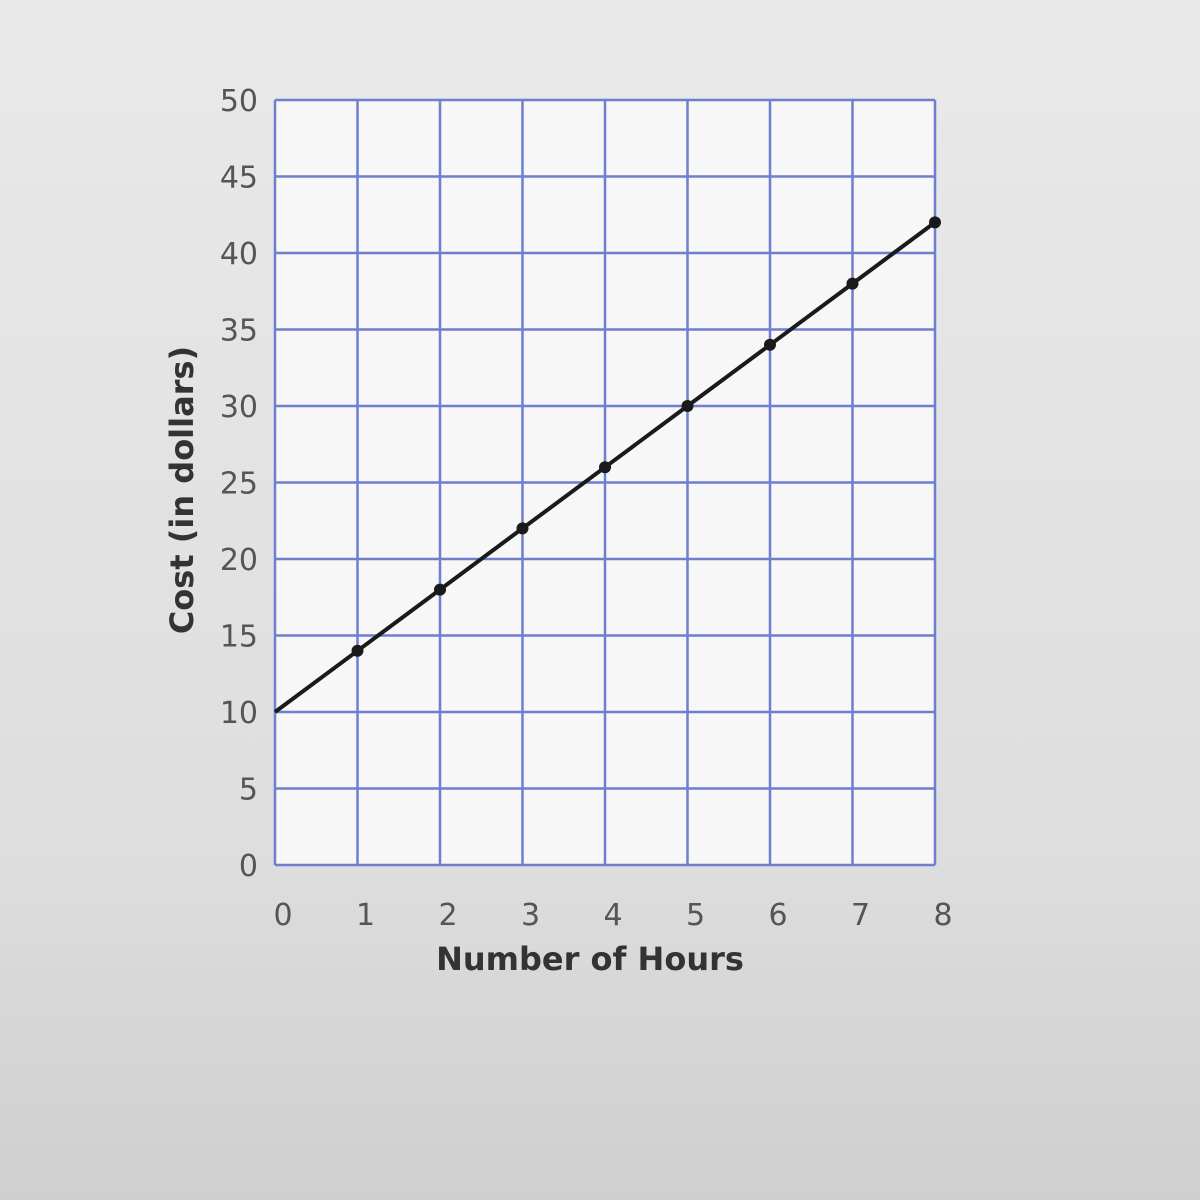 This screenshot has width=1200, height=1200. Describe the element at coordinates (695, 915) in the screenshot. I see `x-tick-label: 5` at that location.